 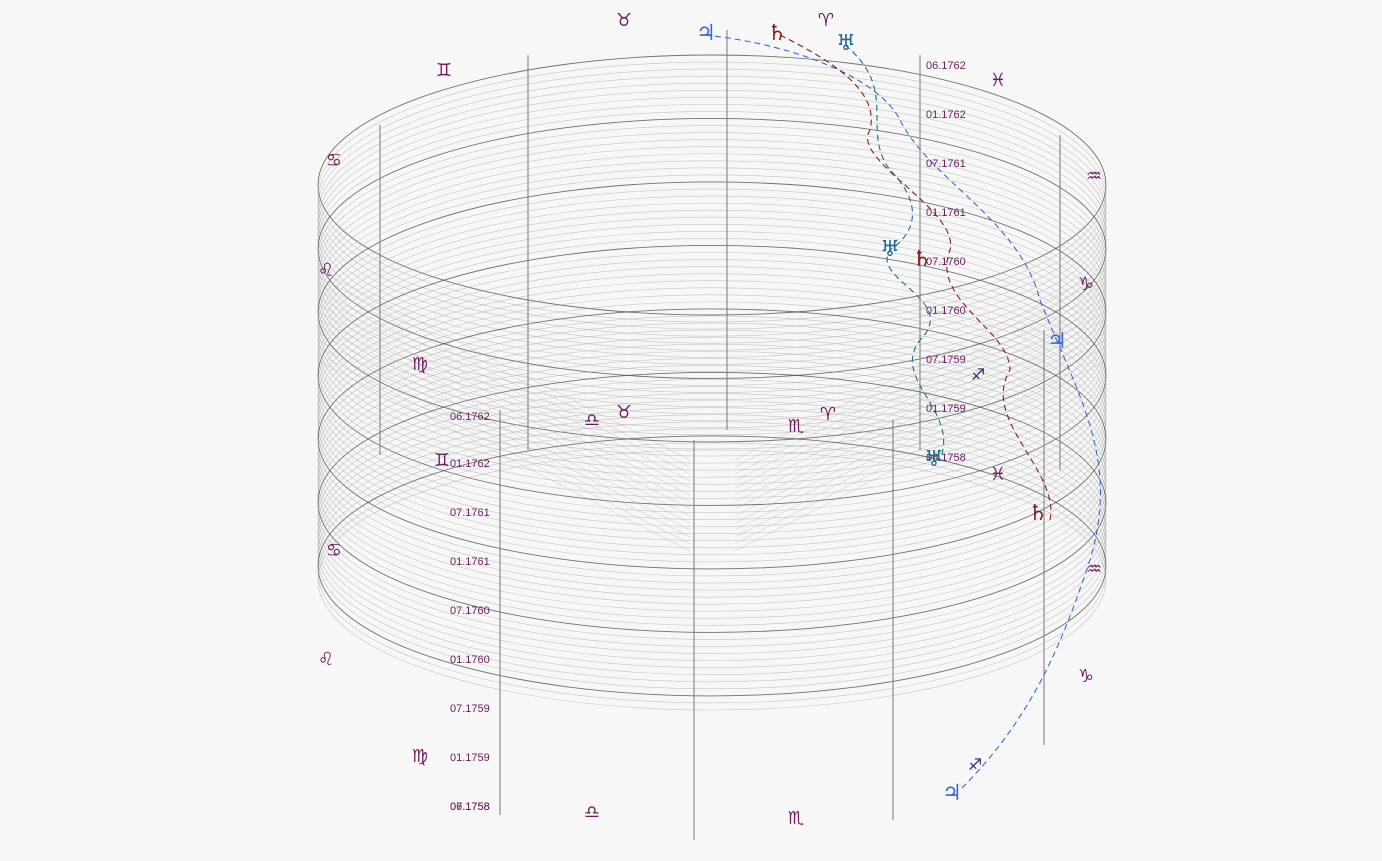 I want to click on time-label-front: 06.1758, so click(x=470, y=807).